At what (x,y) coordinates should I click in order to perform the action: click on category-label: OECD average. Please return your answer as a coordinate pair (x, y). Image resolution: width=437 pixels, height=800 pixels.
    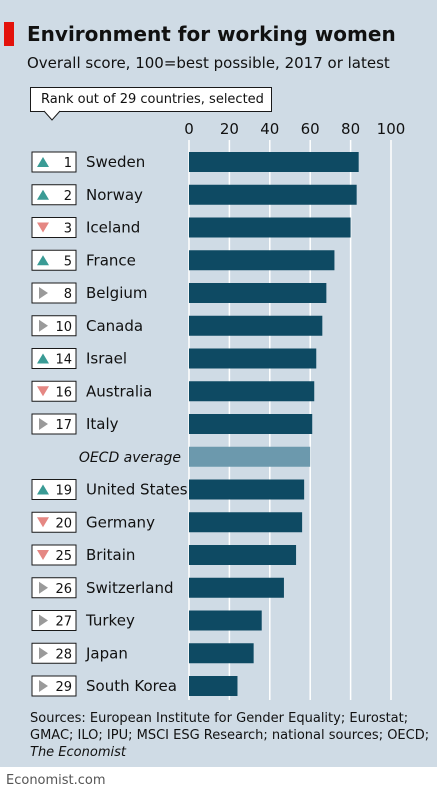
    Looking at the image, I should click on (130, 458).